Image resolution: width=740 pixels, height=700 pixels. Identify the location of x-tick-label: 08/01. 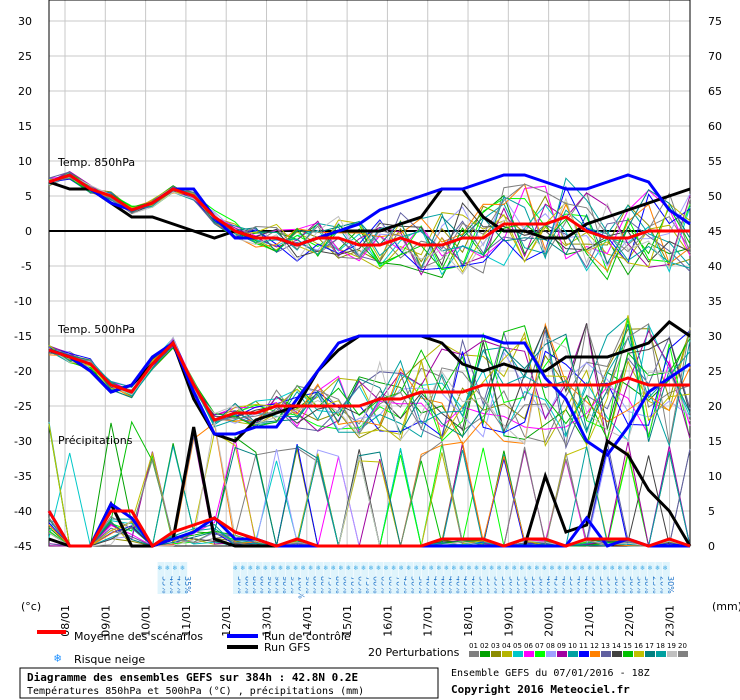
(65, 621).